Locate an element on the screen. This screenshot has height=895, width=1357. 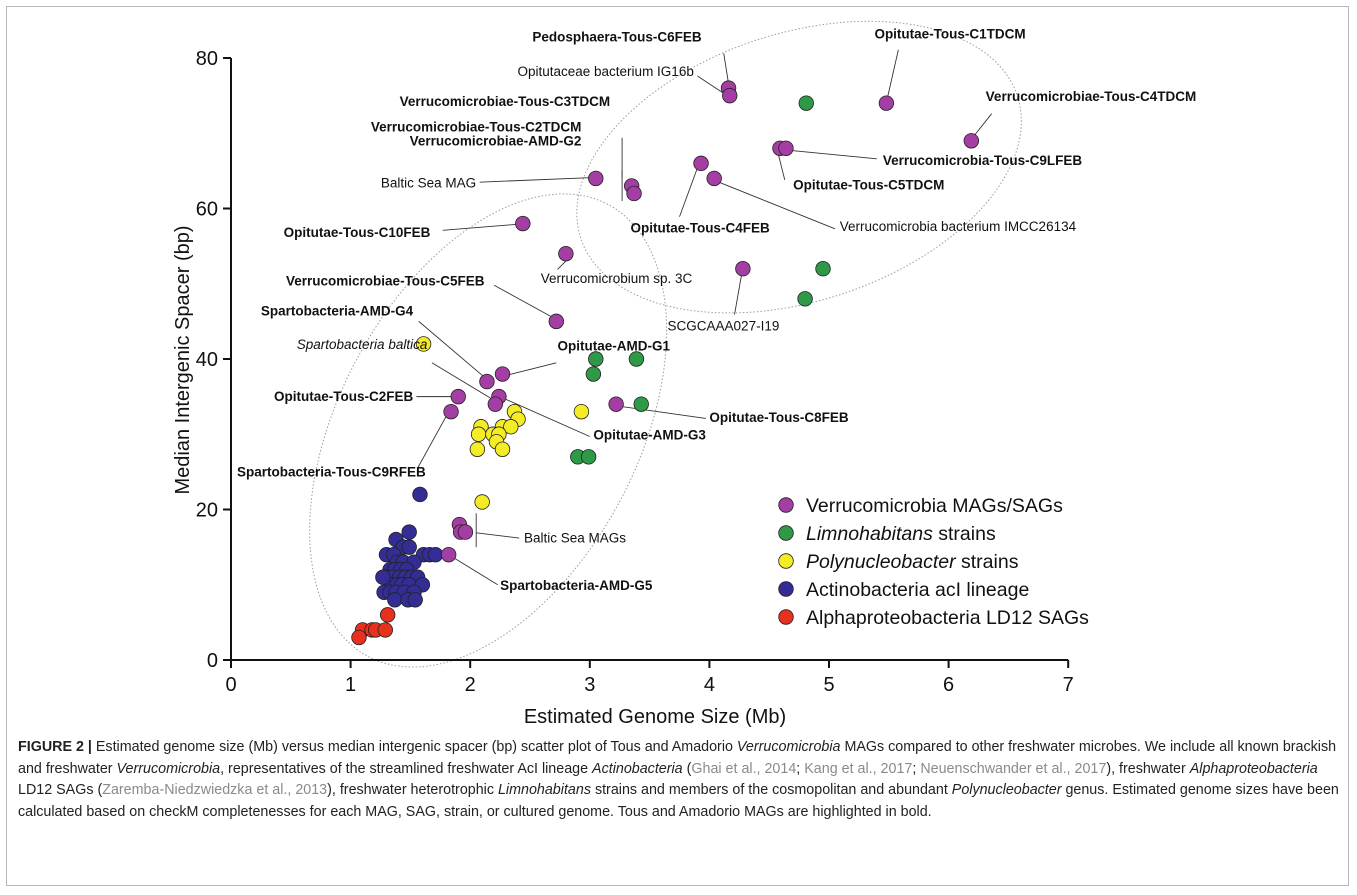
point-label: Opitutae-Tous-C4FEB is located at coordinates (699, 228).